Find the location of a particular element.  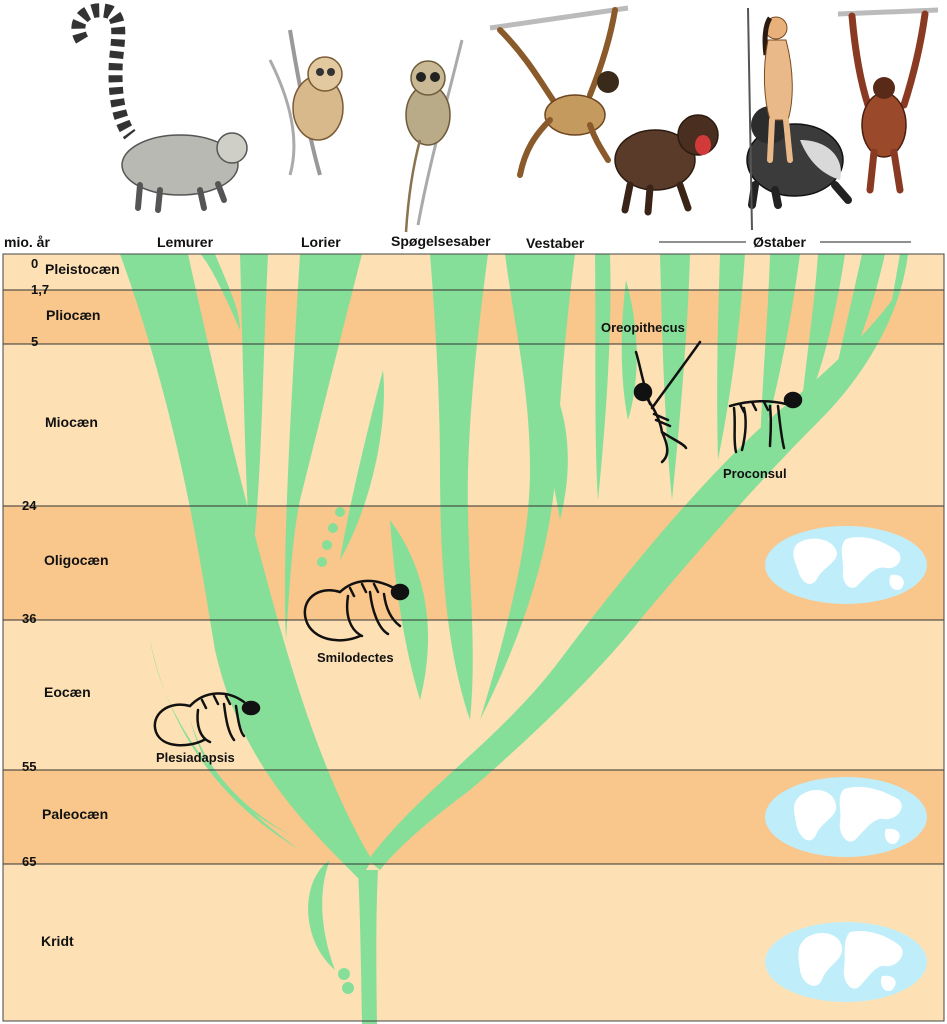

epoch-label-pliocaen: Pliocæn is located at coordinates (73, 315).